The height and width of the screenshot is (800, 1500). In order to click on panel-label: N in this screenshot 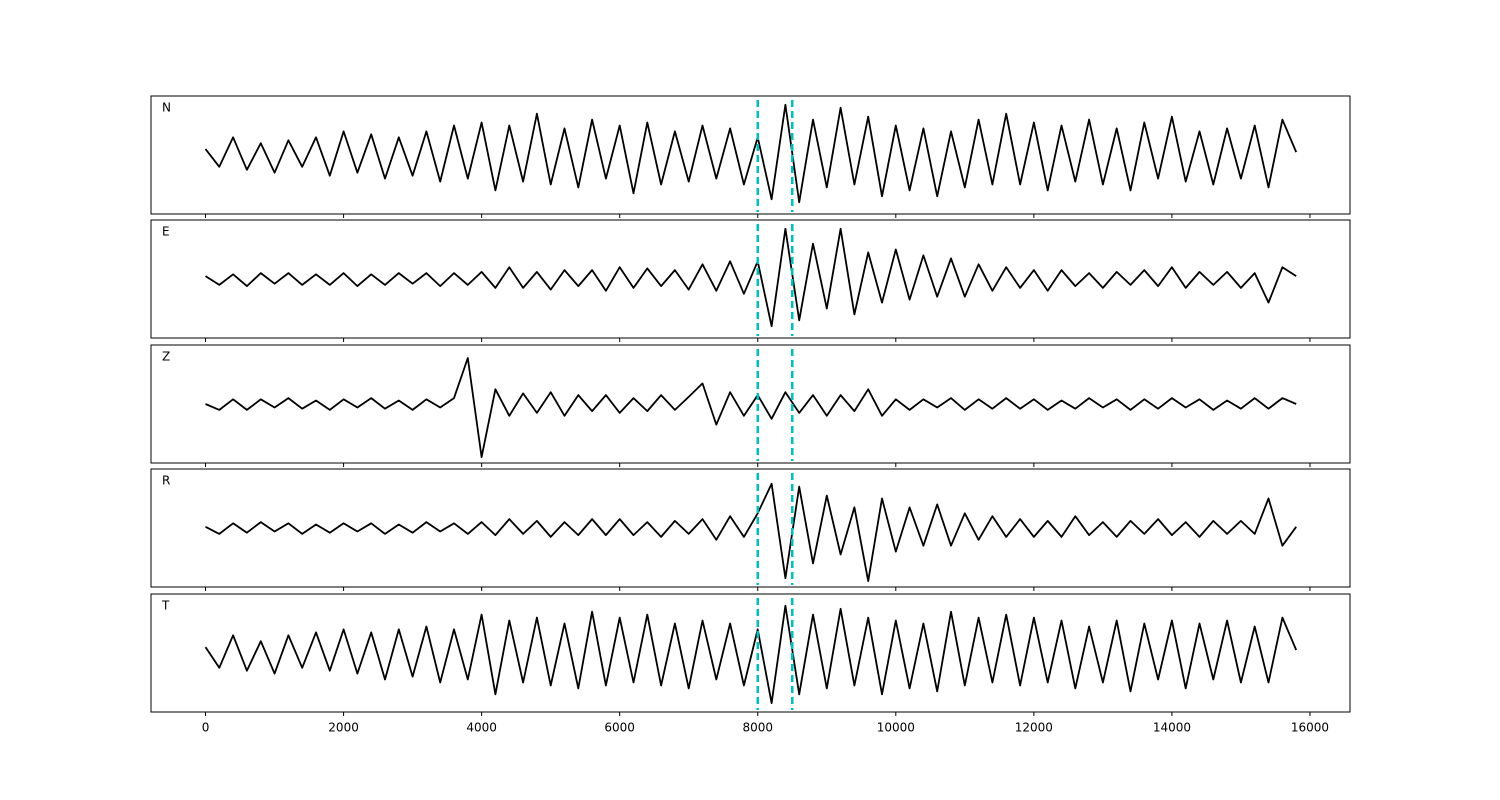, I will do `click(166, 108)`.